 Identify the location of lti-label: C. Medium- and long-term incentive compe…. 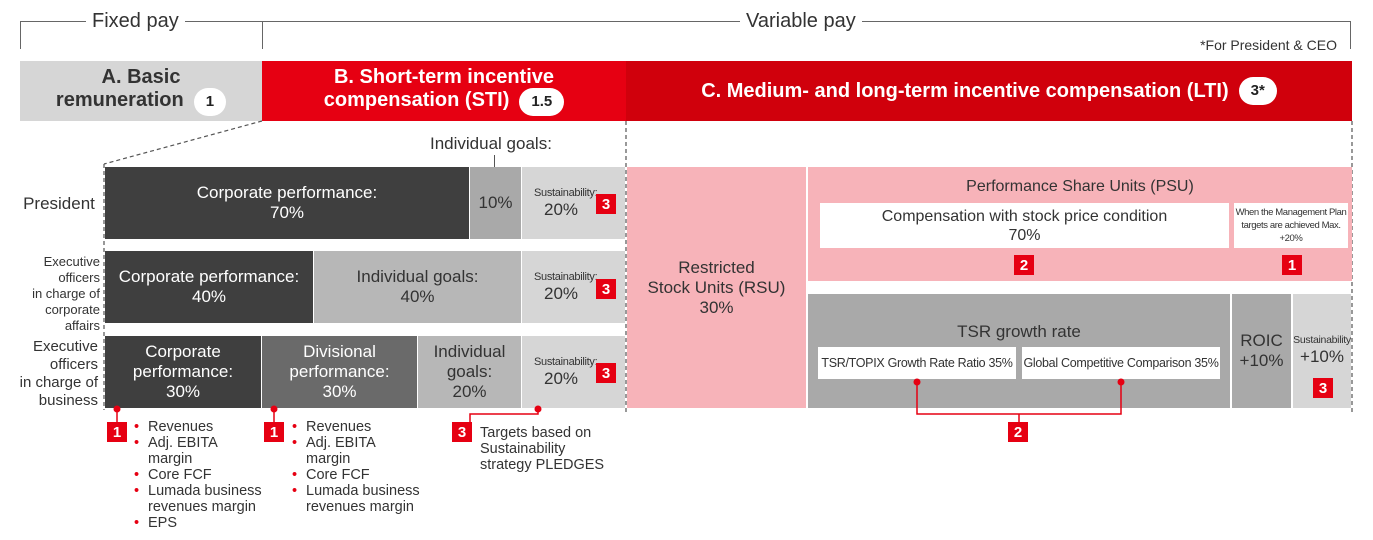
(965, 91).